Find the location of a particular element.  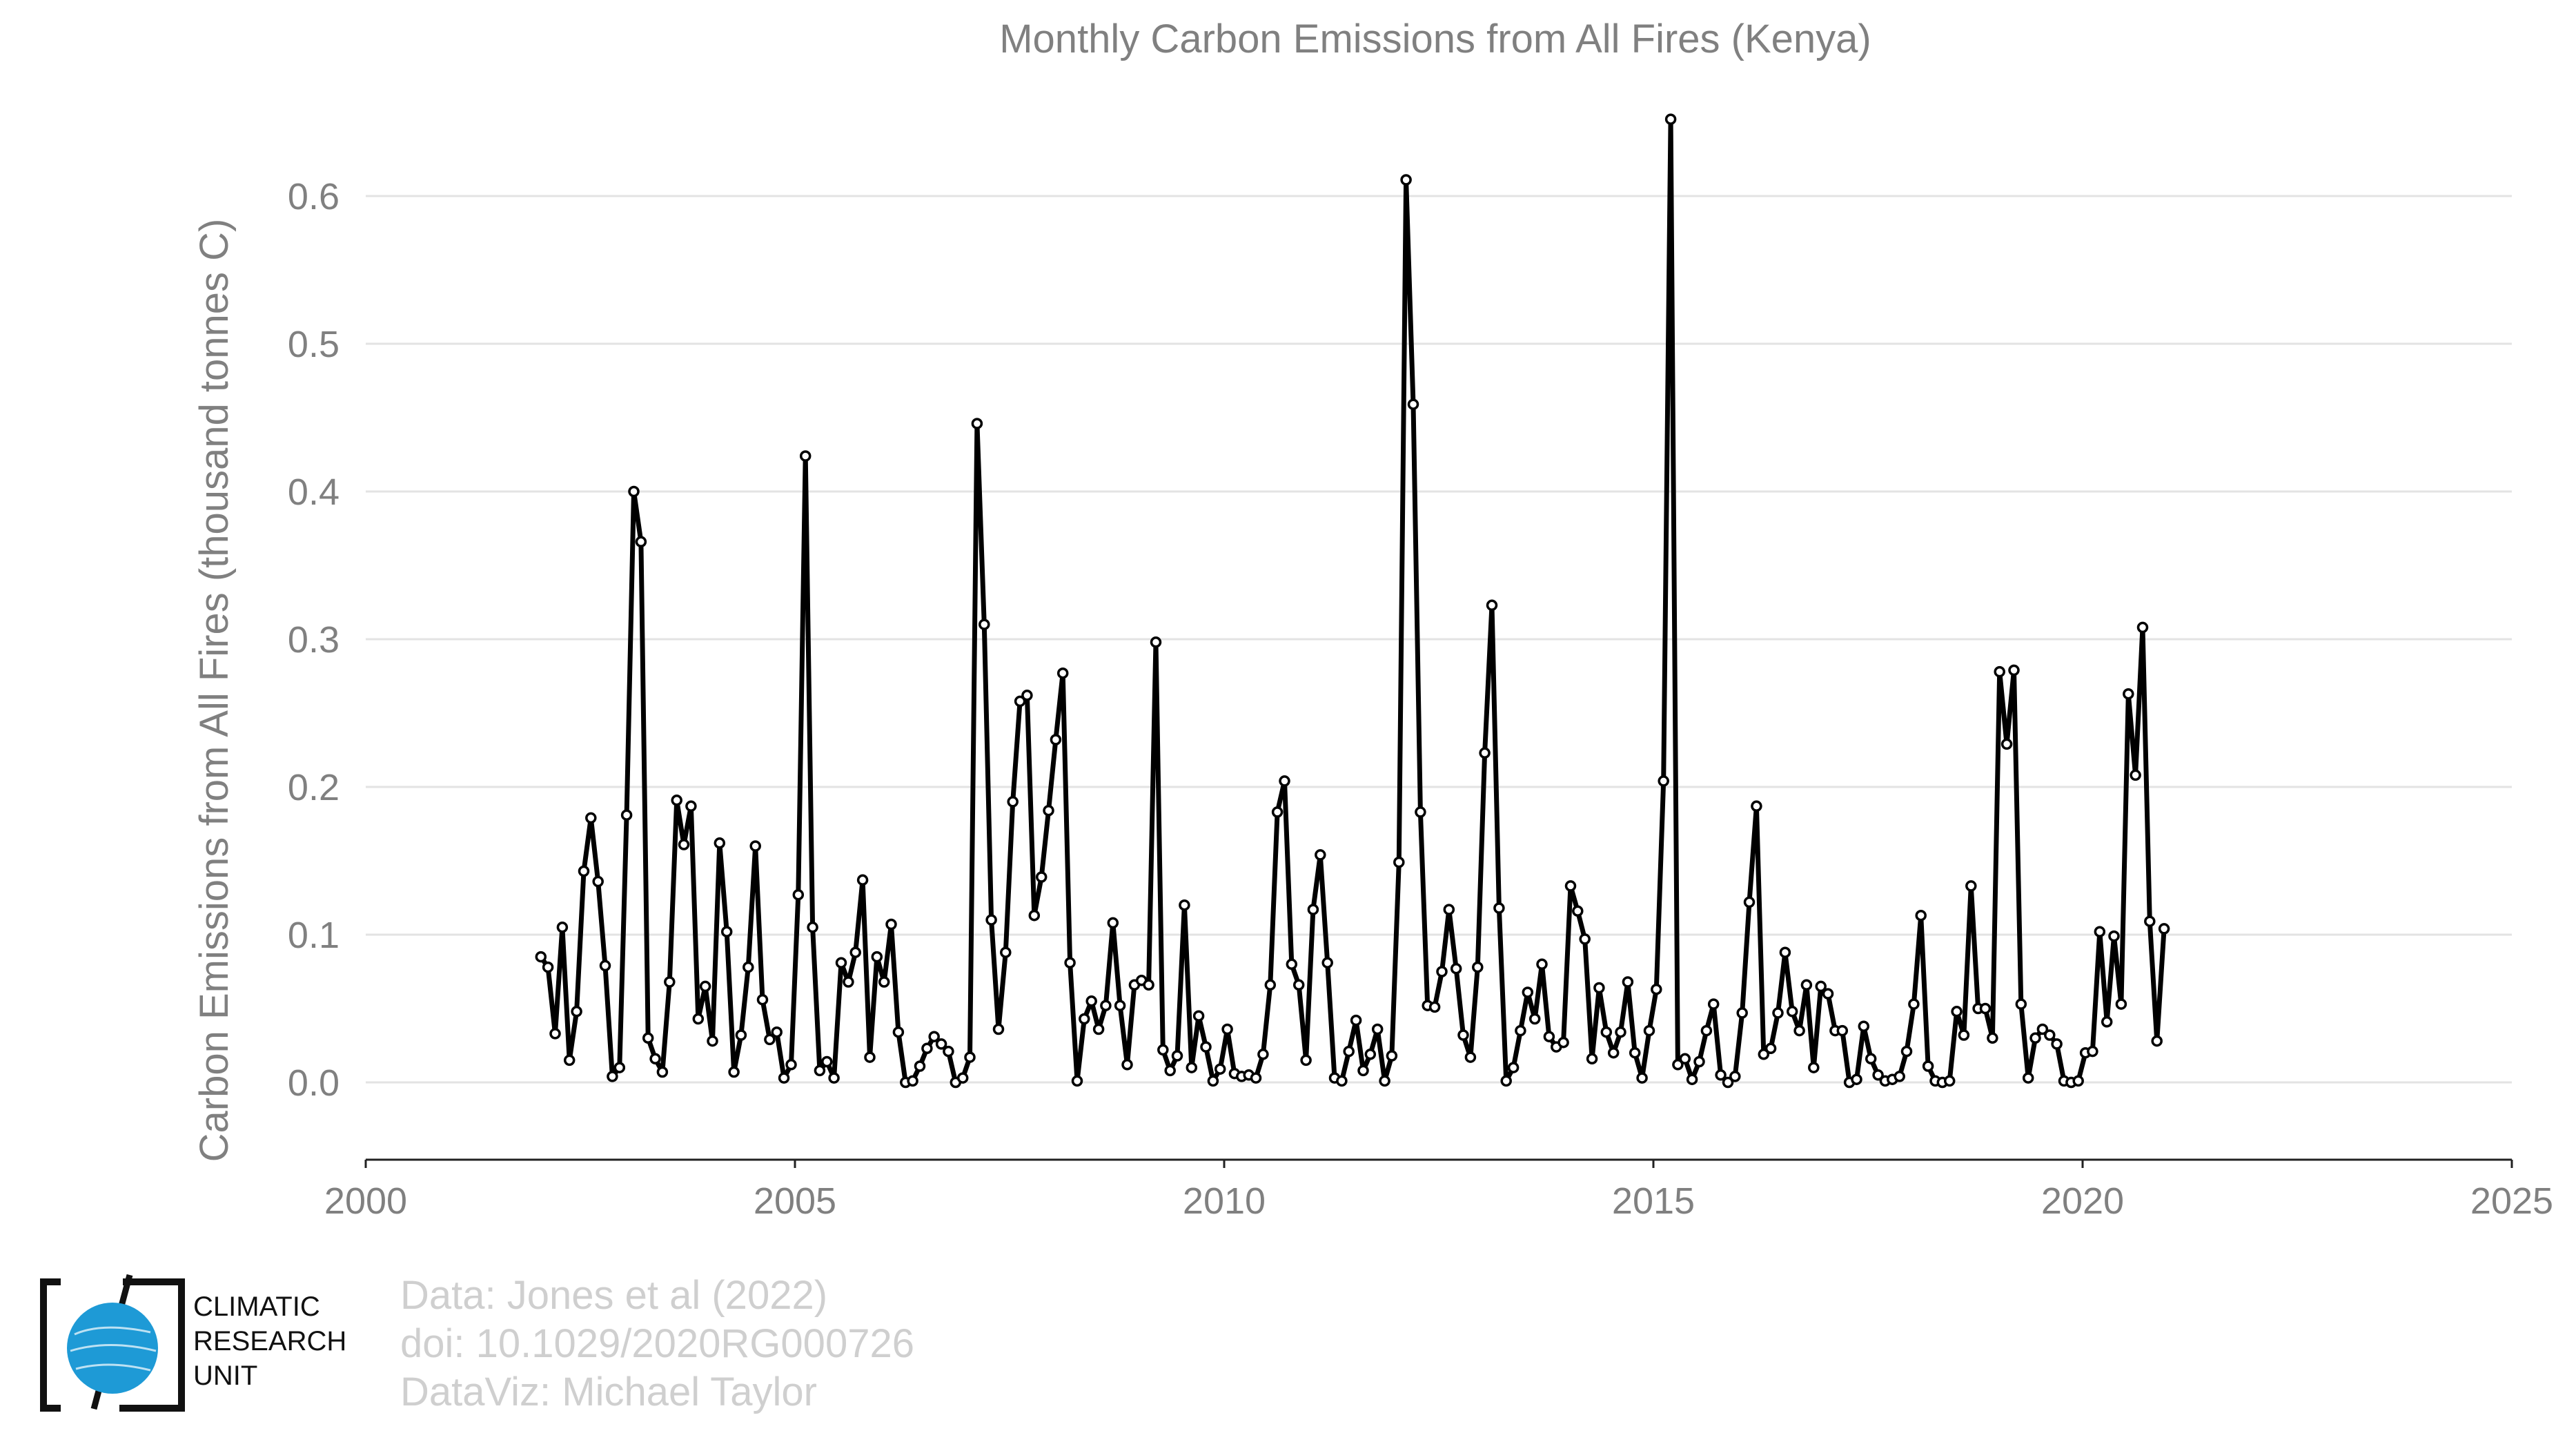

x-tick-label: 2010 is located at coordinates (1224, 1201).